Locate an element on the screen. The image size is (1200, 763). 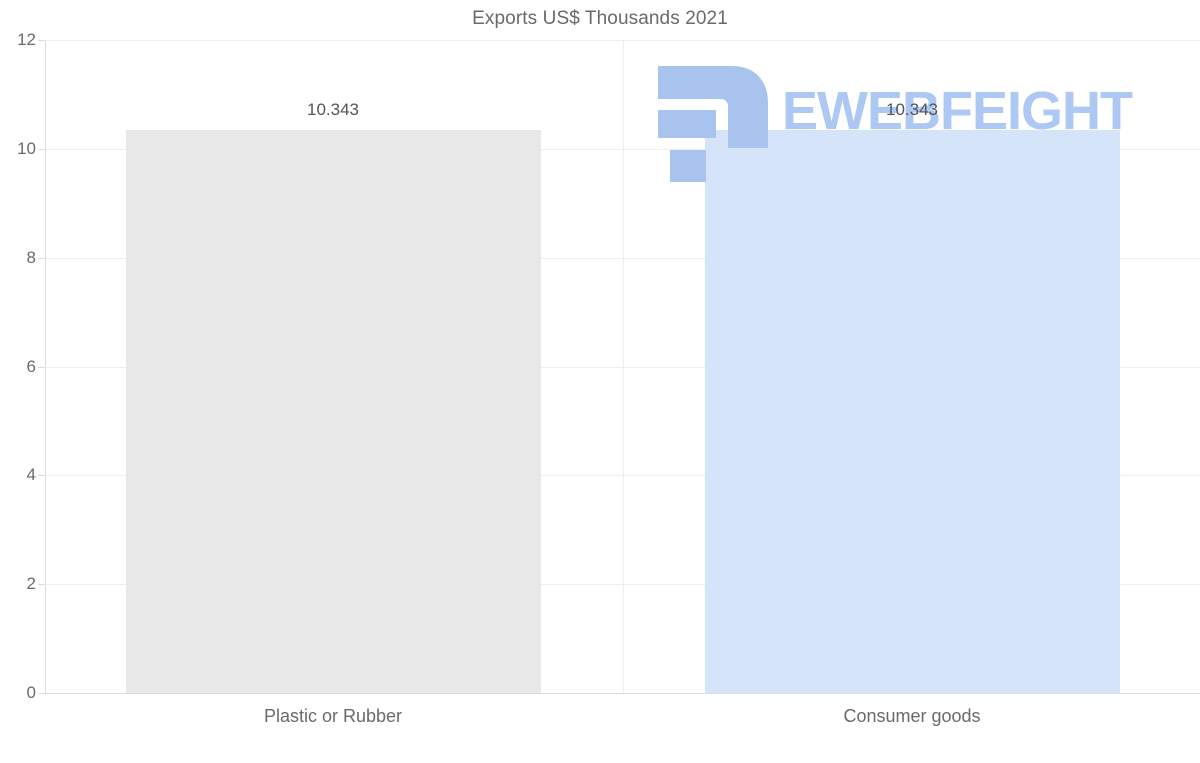
x-axis-label-consumer-goods: Consumer goods is located at coordinates (912, 716).